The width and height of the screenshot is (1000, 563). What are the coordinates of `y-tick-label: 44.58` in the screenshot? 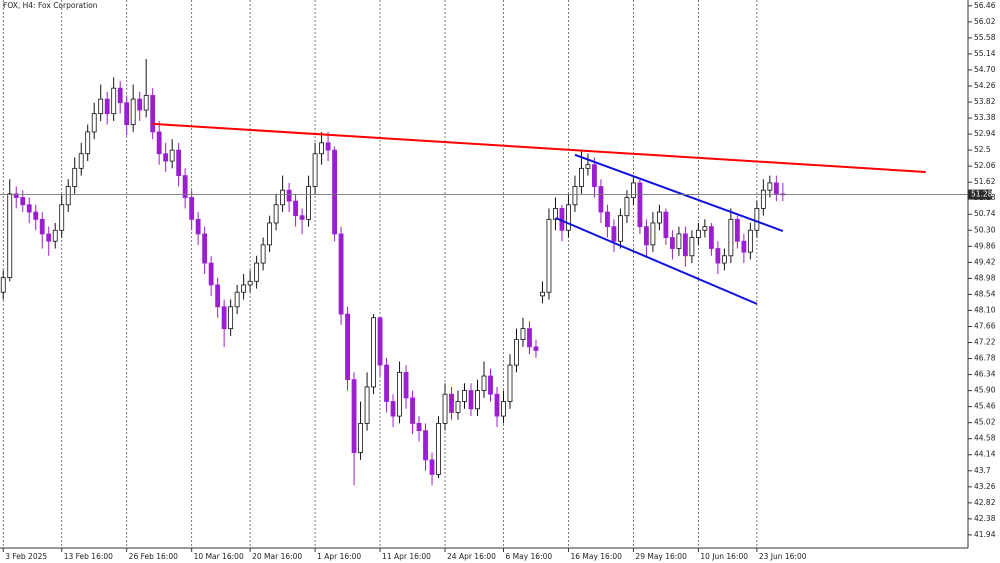 It's located at (985, 438).